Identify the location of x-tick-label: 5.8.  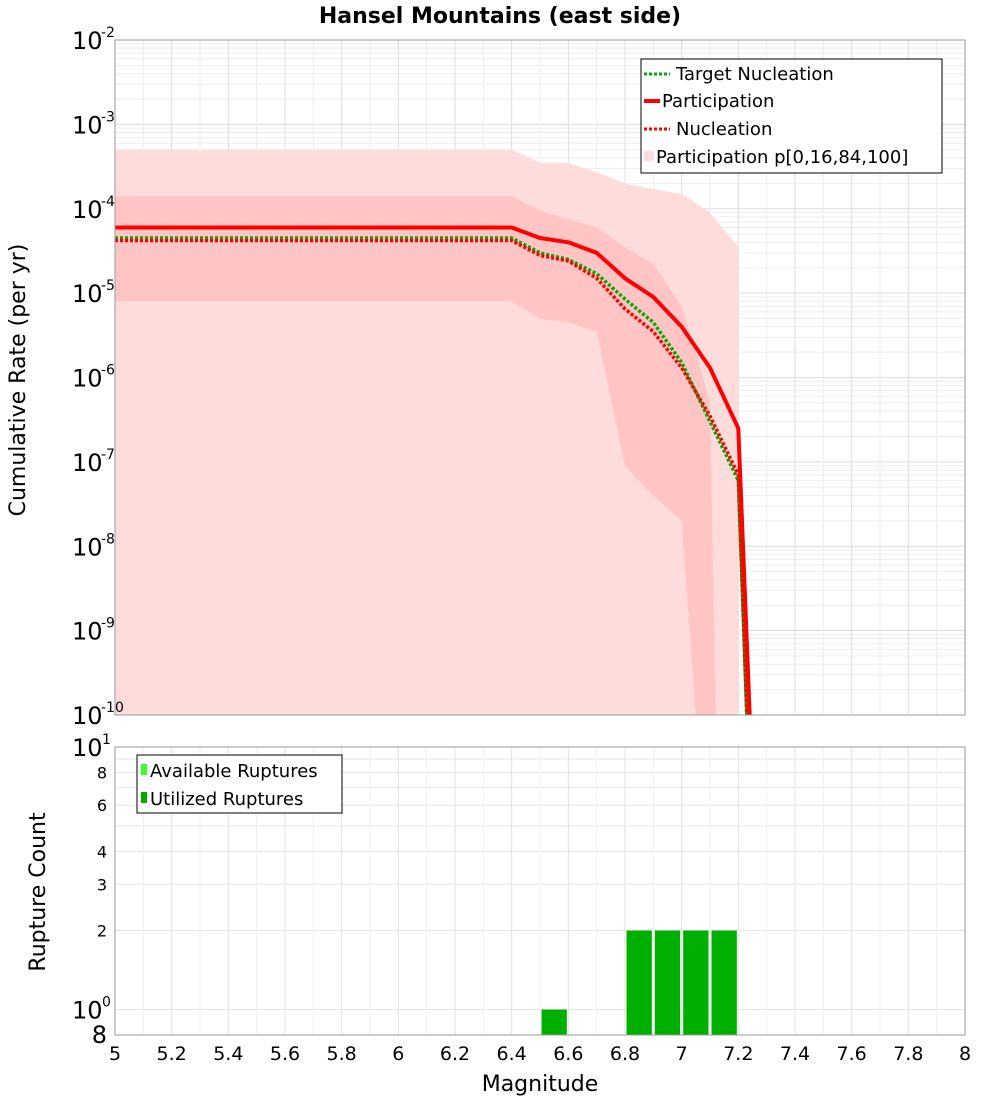
(342, 1054).